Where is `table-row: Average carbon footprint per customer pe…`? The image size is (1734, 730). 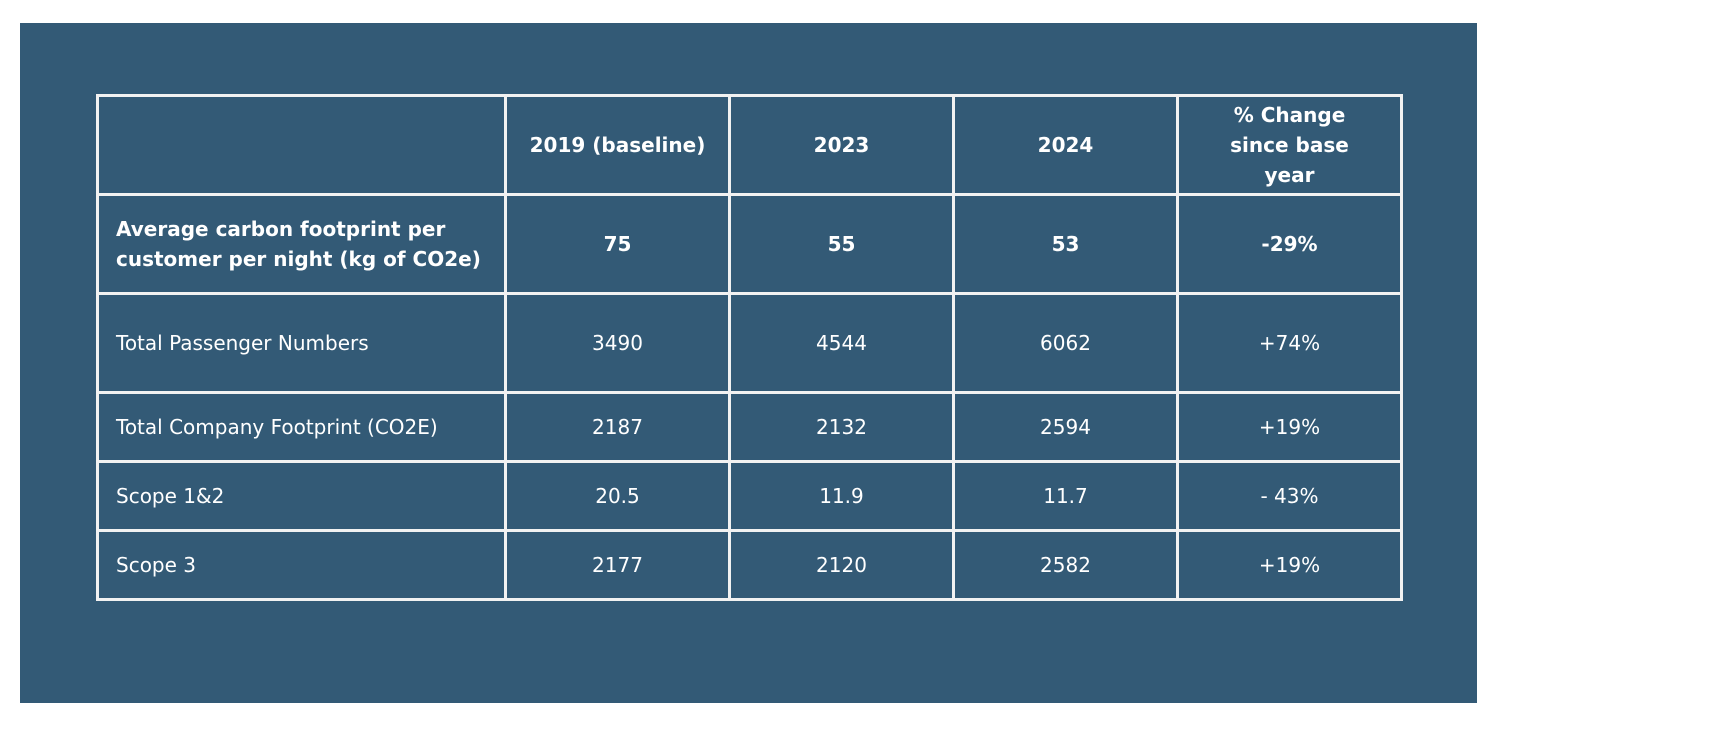
table-row: Average carbon footprint per customer pe… is located at coordinates (749, 244).